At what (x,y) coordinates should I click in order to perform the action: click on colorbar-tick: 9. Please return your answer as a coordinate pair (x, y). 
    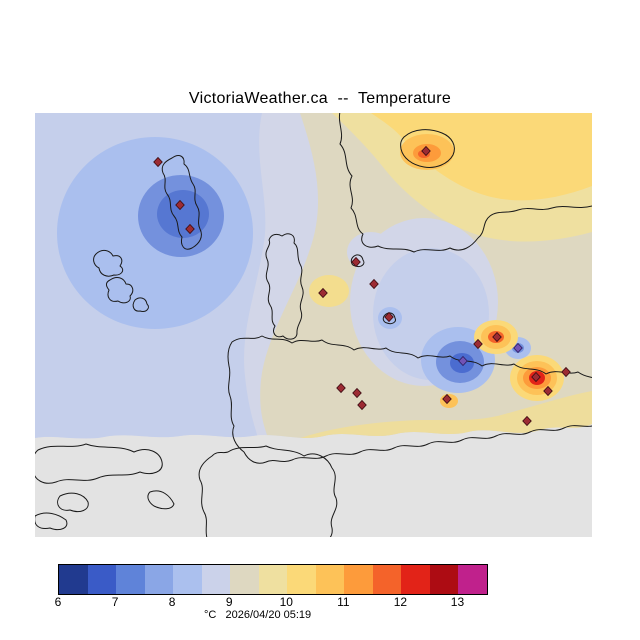
    Looking at the image, I should click on (229, 602).